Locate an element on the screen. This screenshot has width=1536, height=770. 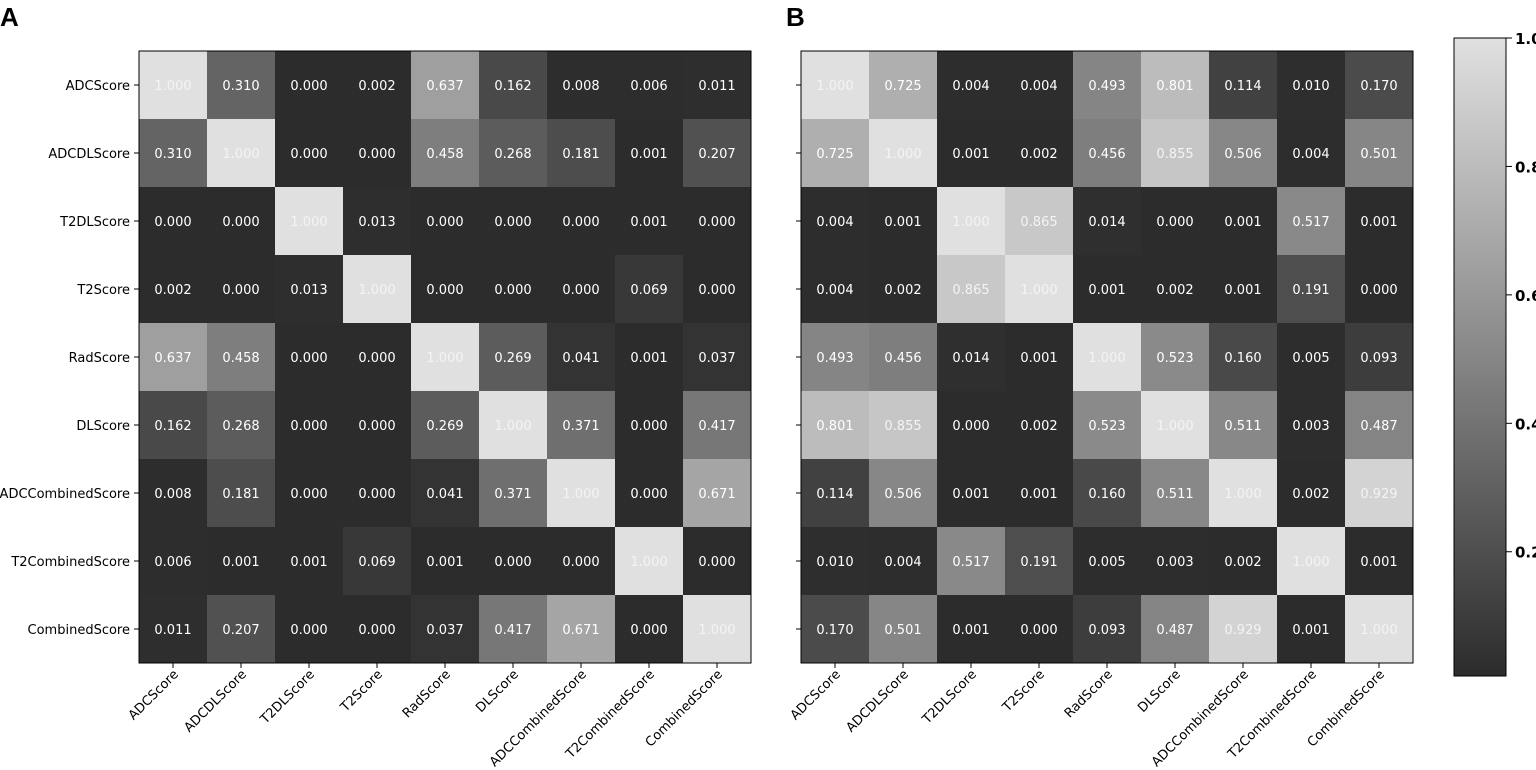
heatmap-a-y-label-0: ADCScore is located at coordinates (98, 86).